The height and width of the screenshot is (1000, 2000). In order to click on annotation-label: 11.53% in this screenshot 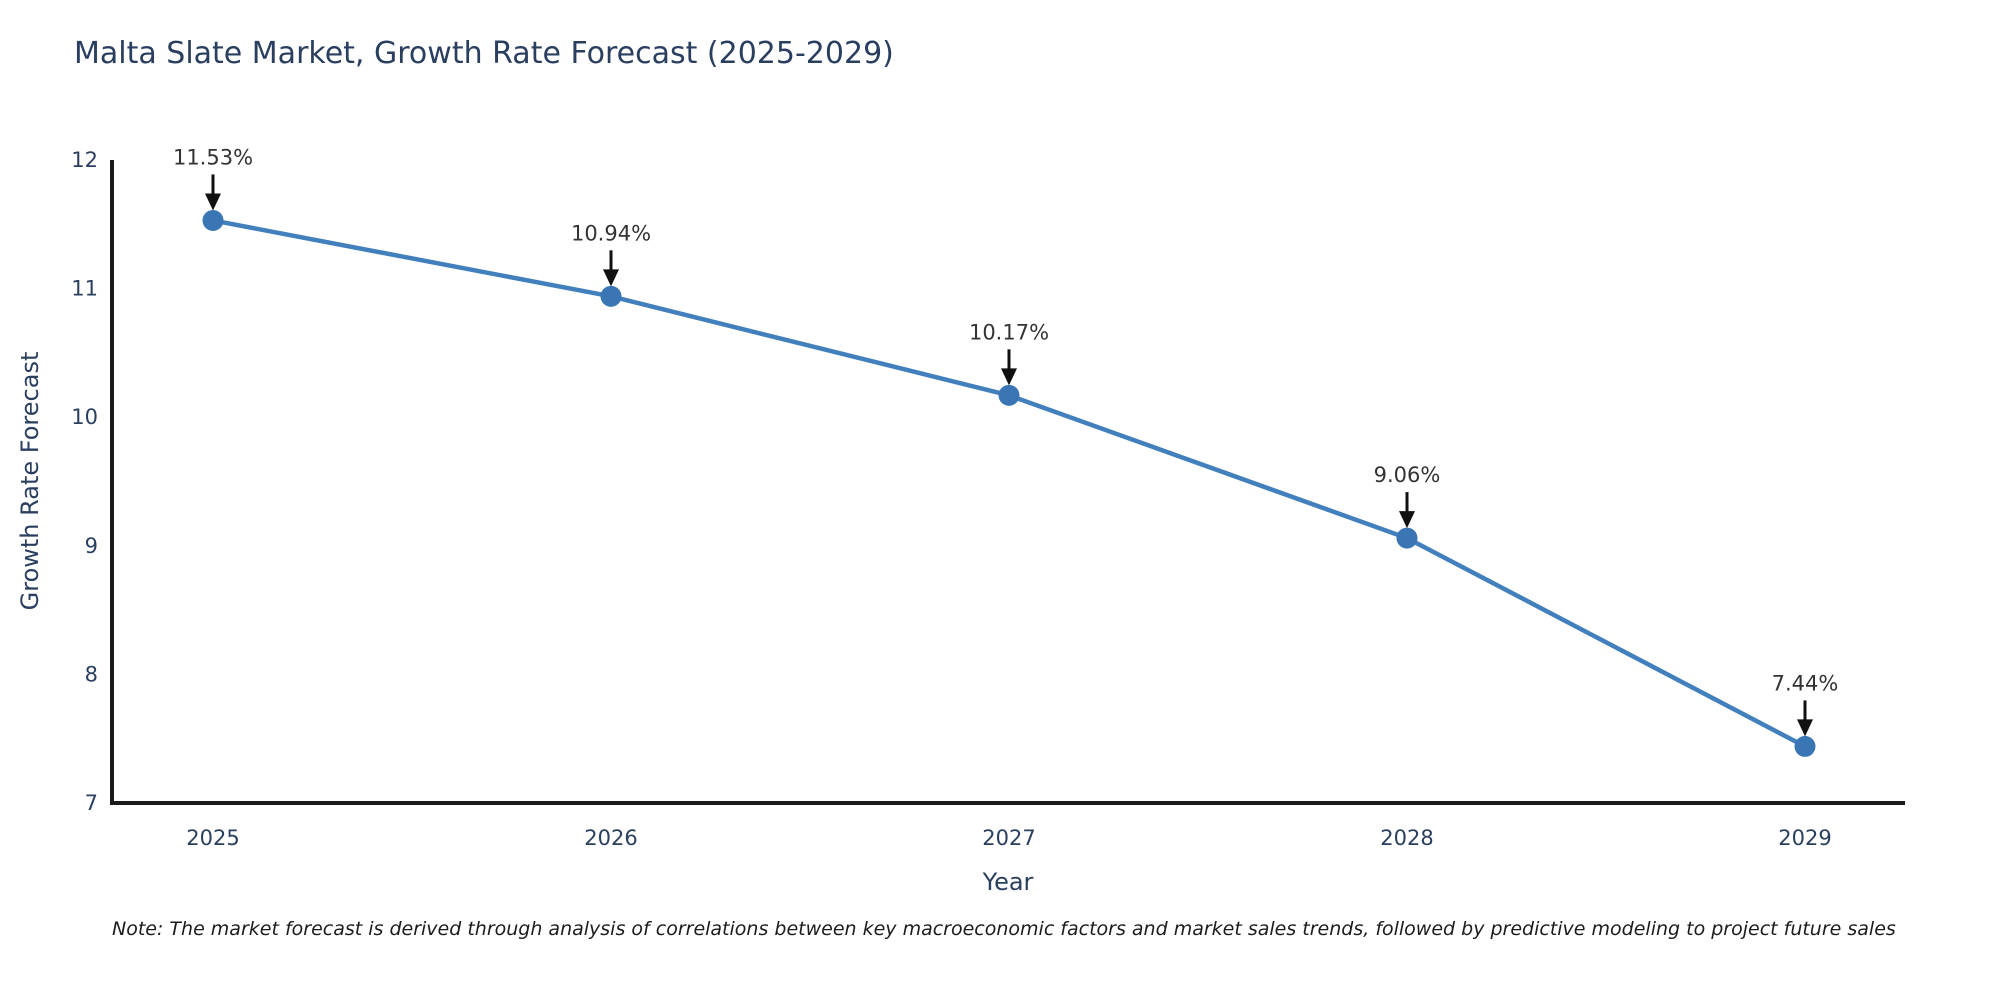, I will do `click(213, 157)`.